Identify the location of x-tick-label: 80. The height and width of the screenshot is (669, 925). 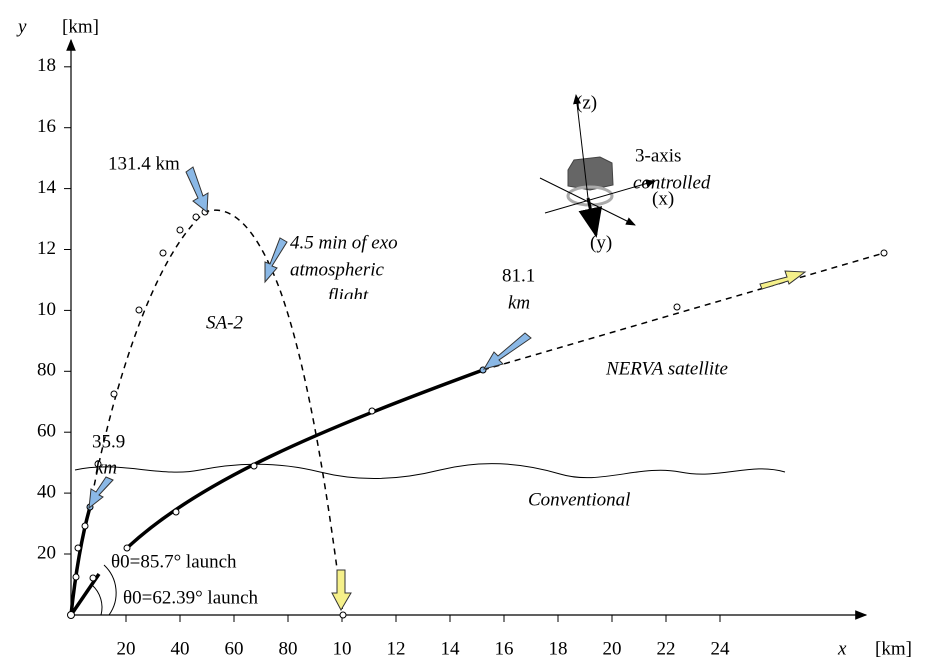
(288, 648).